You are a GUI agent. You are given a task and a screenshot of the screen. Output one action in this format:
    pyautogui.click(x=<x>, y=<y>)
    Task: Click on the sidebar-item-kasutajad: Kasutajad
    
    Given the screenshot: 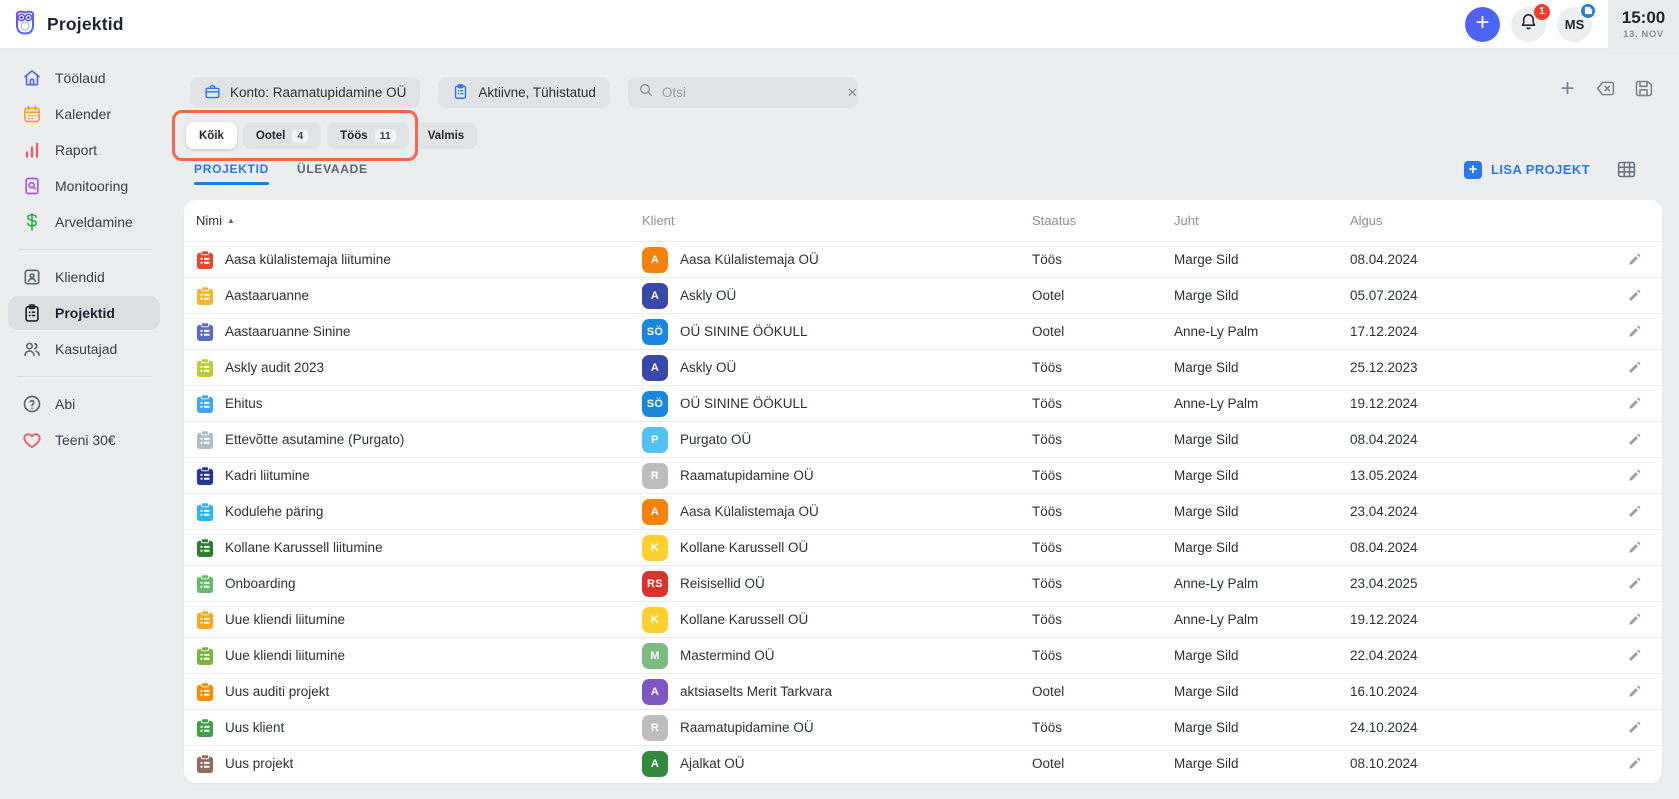 What is the action you would take?
    pyautogui.click(x=84, y=349)
    